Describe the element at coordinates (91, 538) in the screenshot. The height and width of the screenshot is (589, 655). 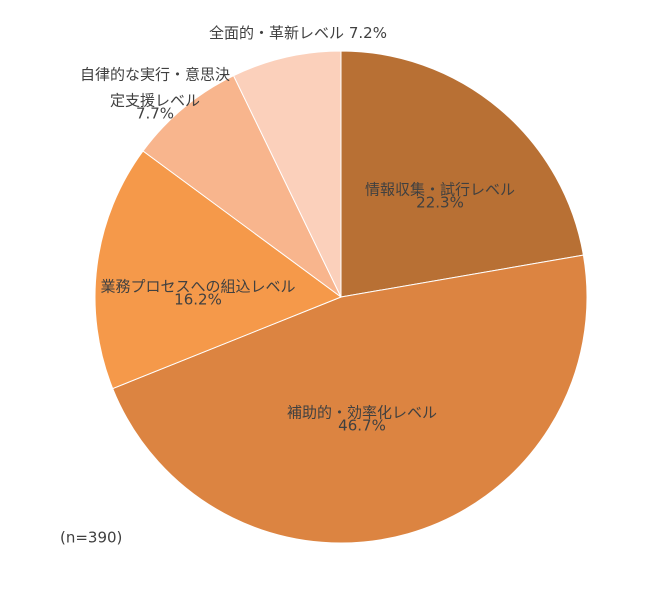
I see `note: (n=390)` at that location.